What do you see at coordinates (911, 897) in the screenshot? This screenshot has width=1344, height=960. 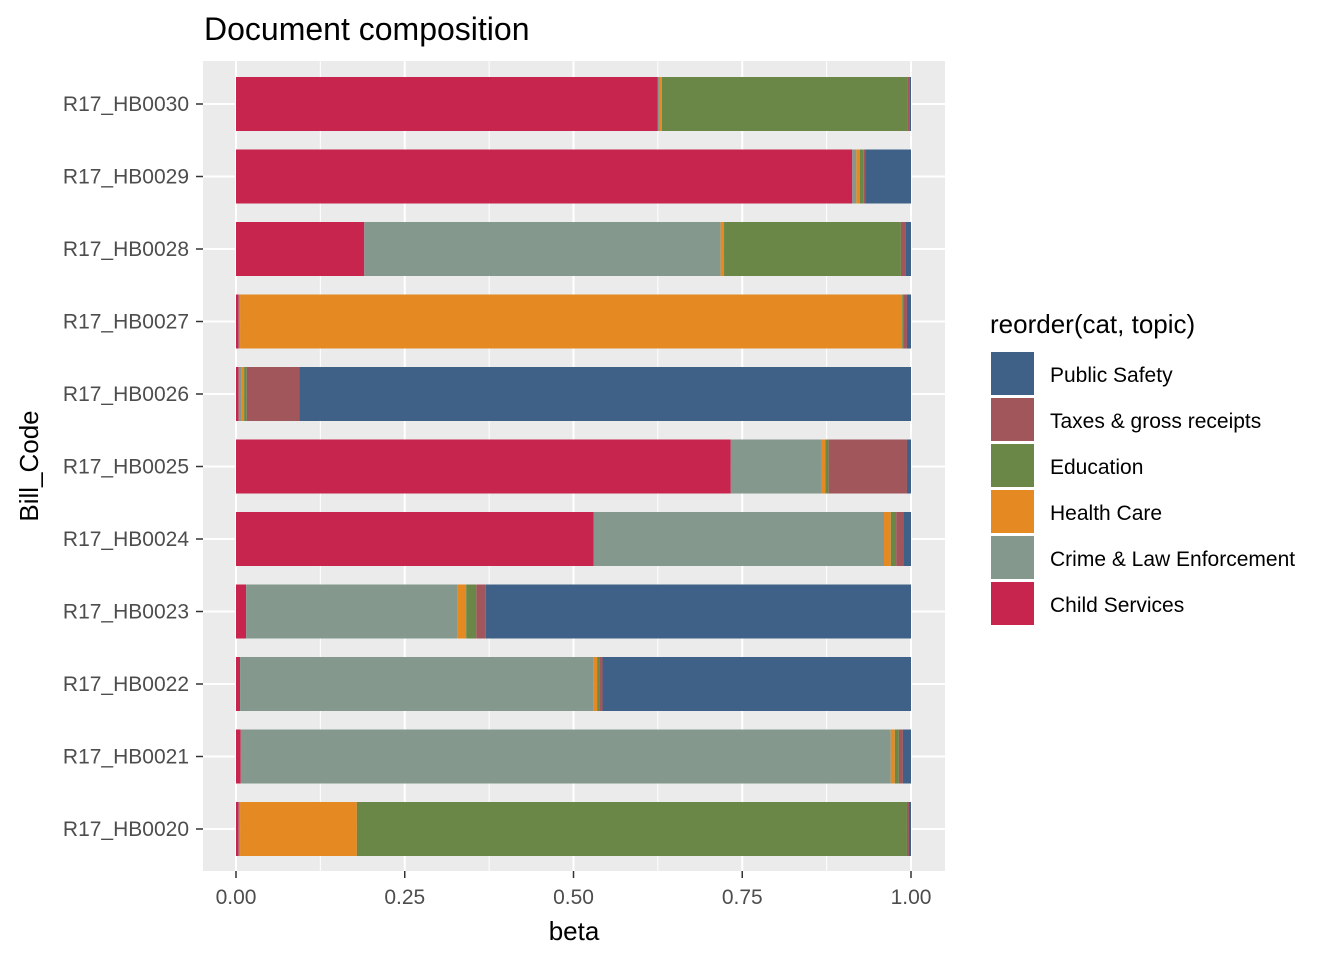 I see `x-tick-label: 1.00` at bounding box center [911, 897].